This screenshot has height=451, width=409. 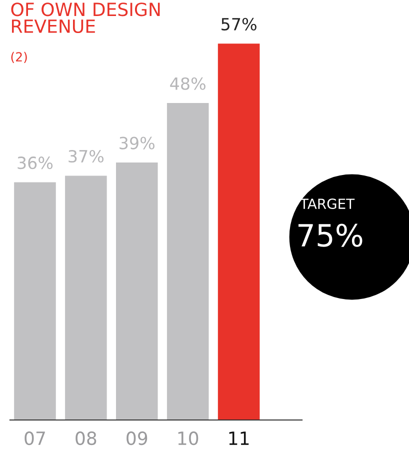 What do you see at coordinates (86, 156) in the screenshot?
I see `data-label: 37%` at bounding box center [86, 156].